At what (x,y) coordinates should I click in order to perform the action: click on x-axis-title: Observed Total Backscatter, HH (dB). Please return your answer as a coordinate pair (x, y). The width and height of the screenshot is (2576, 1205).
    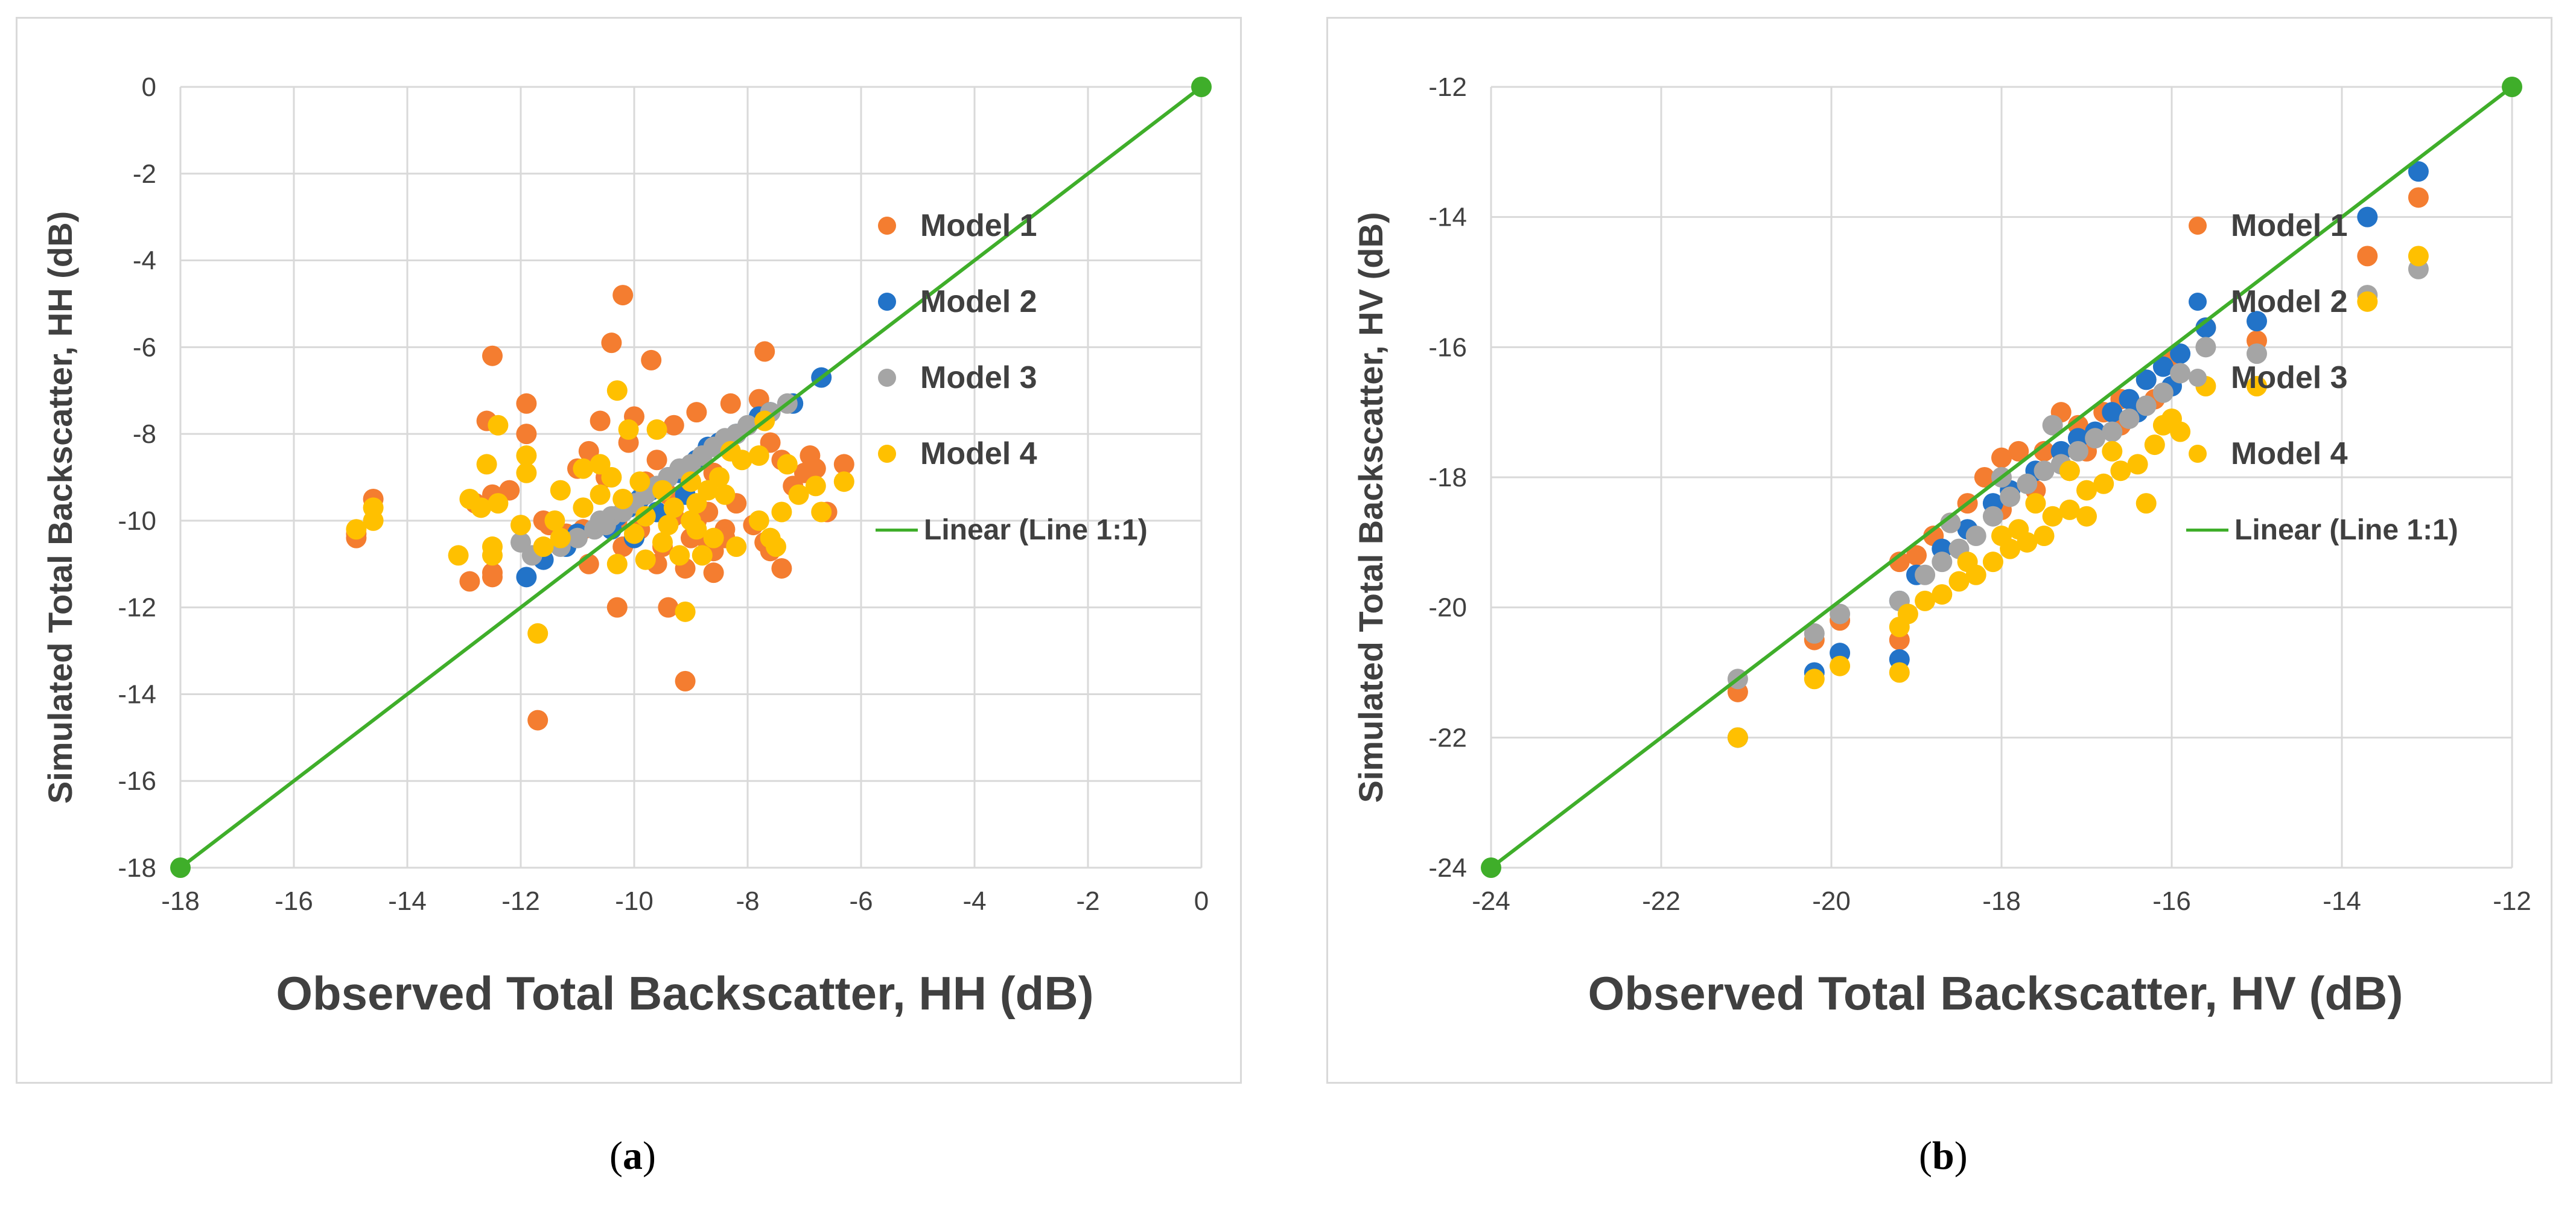
    Looking at the image, I should click on (684, 993).